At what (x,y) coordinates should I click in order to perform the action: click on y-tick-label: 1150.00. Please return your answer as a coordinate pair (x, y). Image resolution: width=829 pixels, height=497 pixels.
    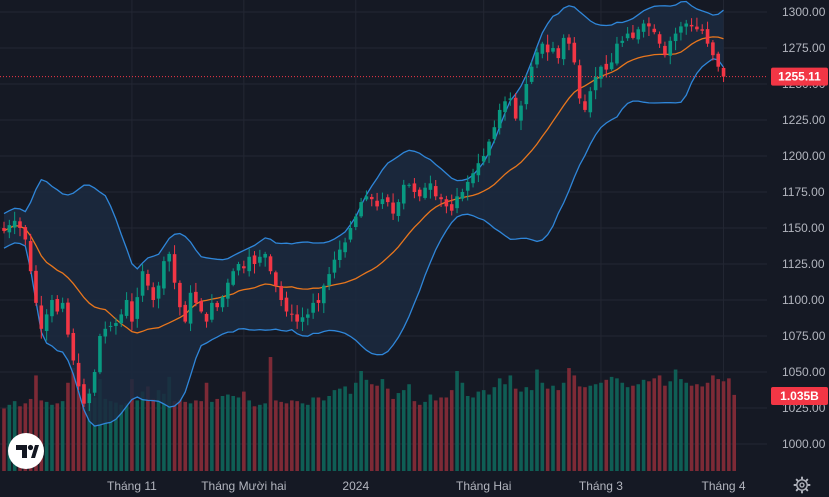
    Looking at the image, I should click on (803, 228).